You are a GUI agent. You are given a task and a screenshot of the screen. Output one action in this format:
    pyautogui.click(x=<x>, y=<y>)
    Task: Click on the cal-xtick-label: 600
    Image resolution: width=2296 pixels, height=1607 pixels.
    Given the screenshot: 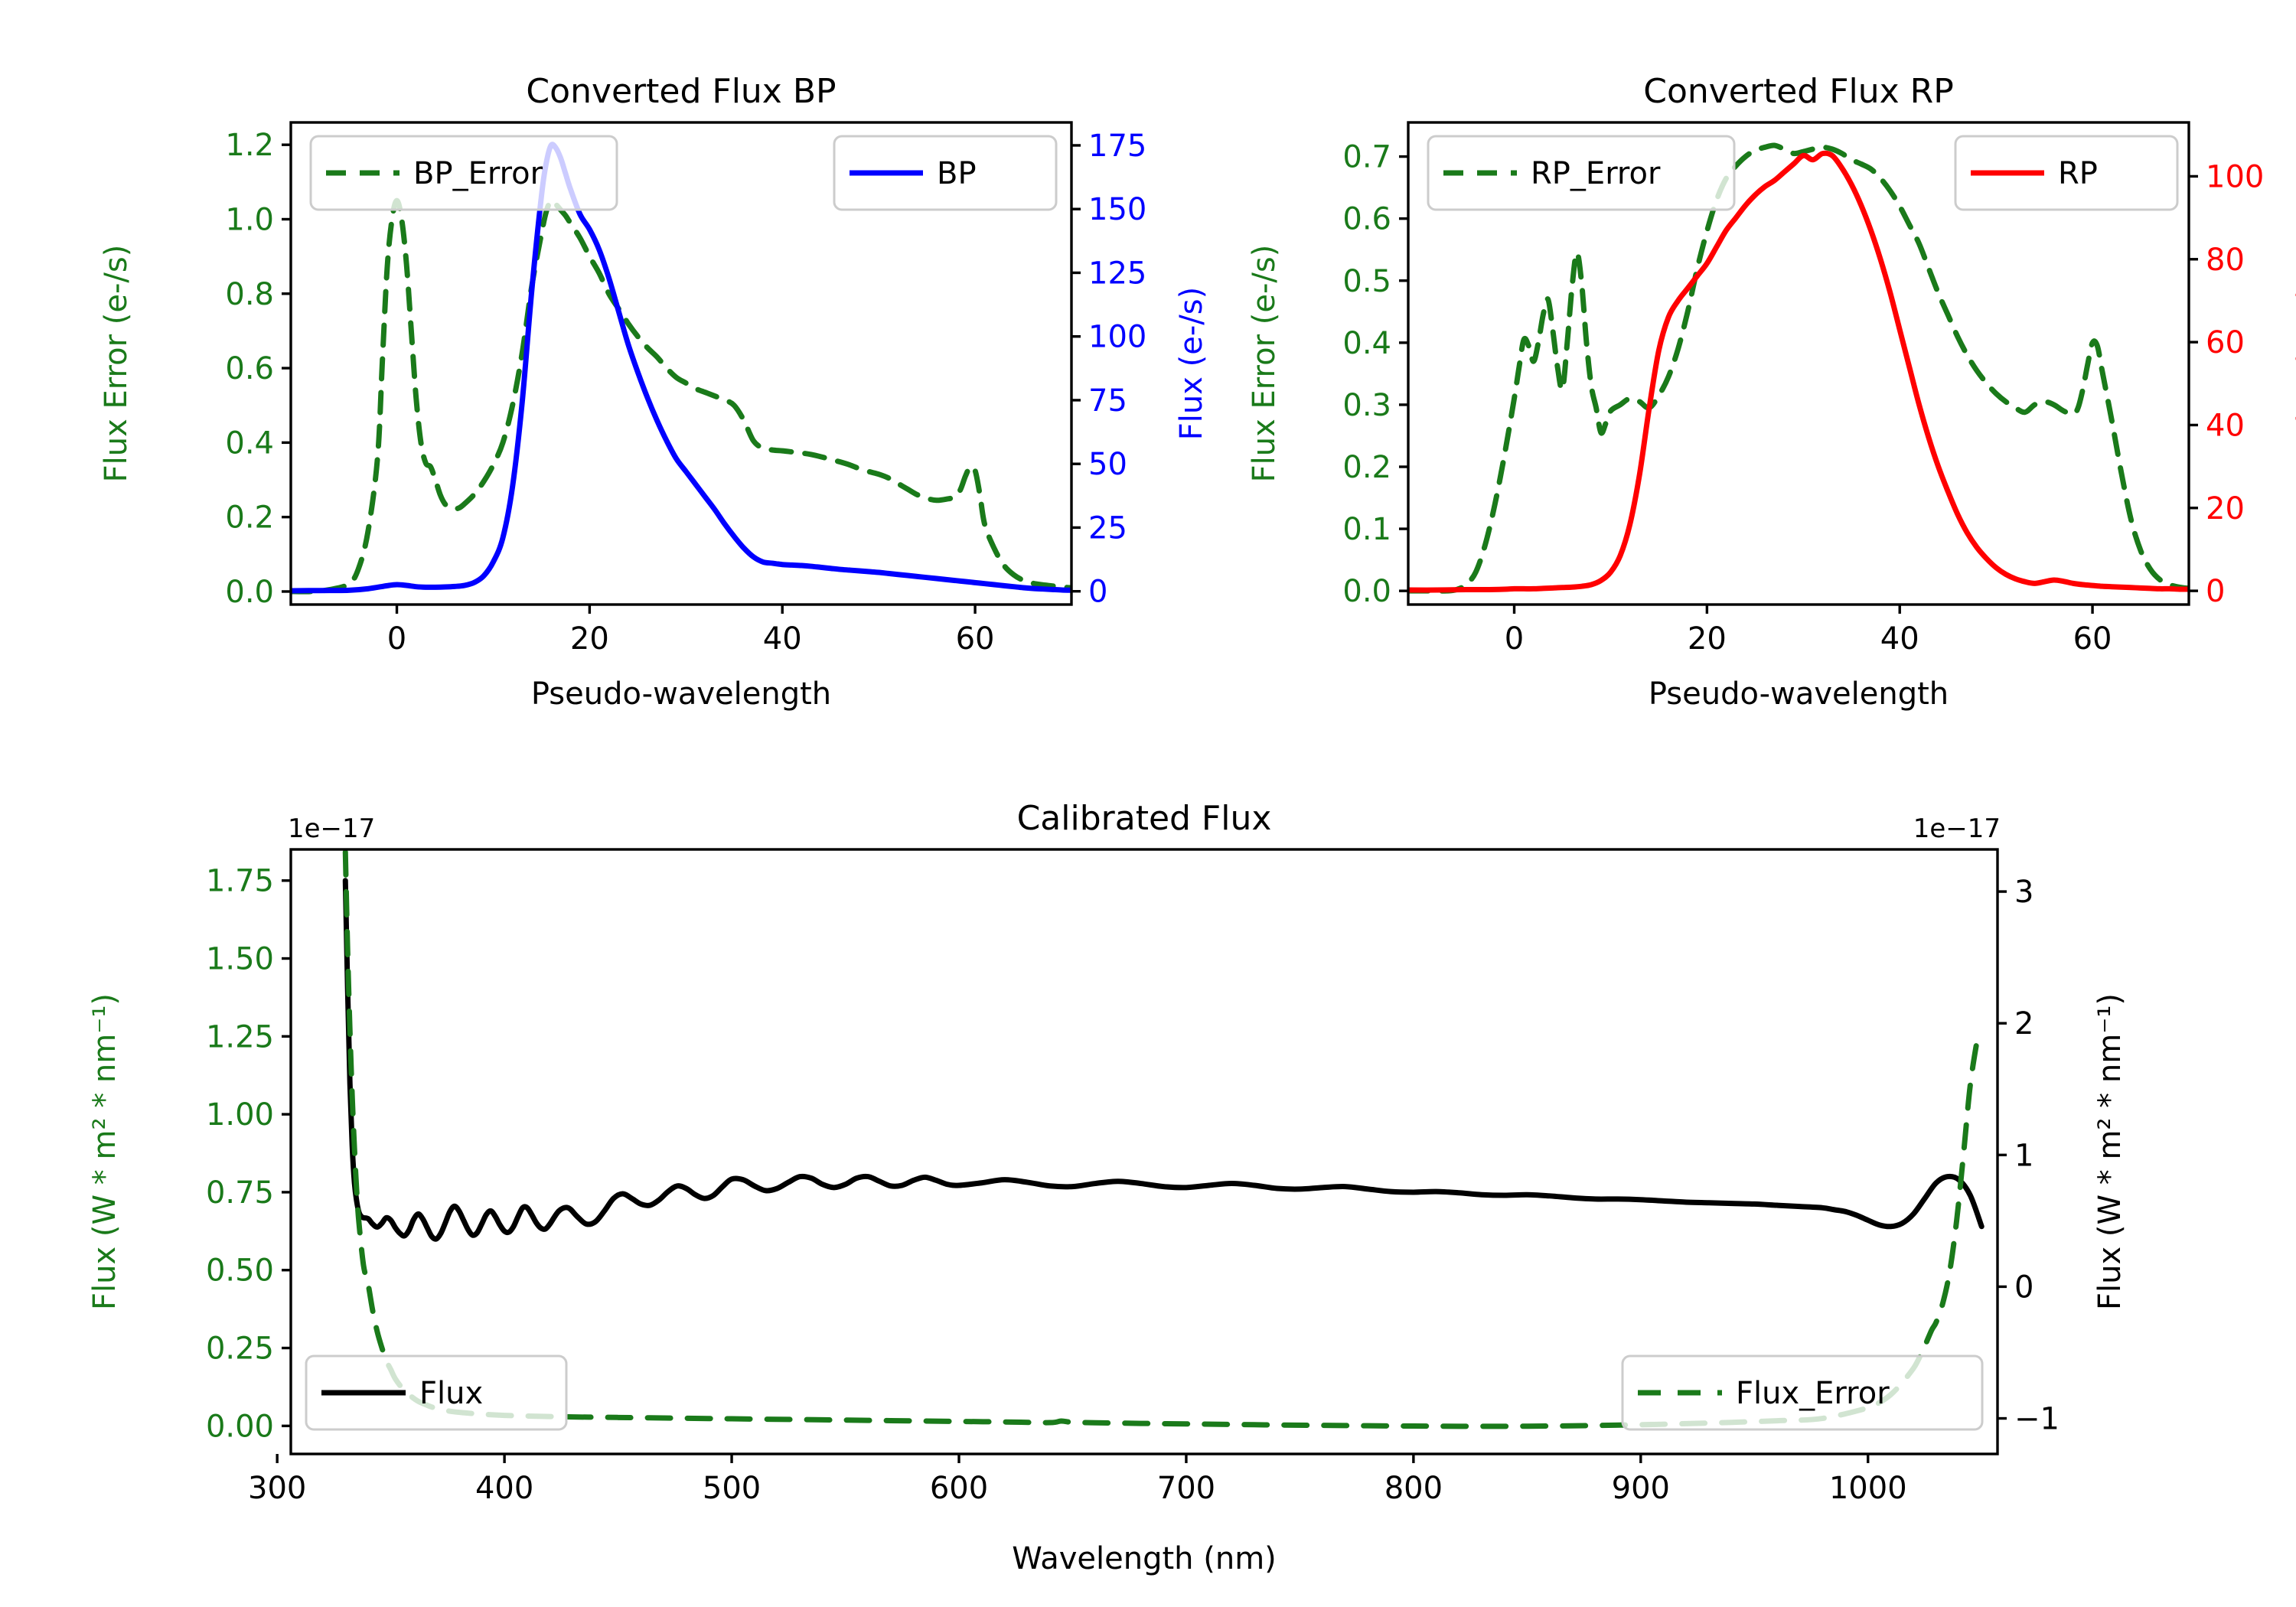 What is the action you would take?
    pyautogui.click(x=959, y=1488)
    